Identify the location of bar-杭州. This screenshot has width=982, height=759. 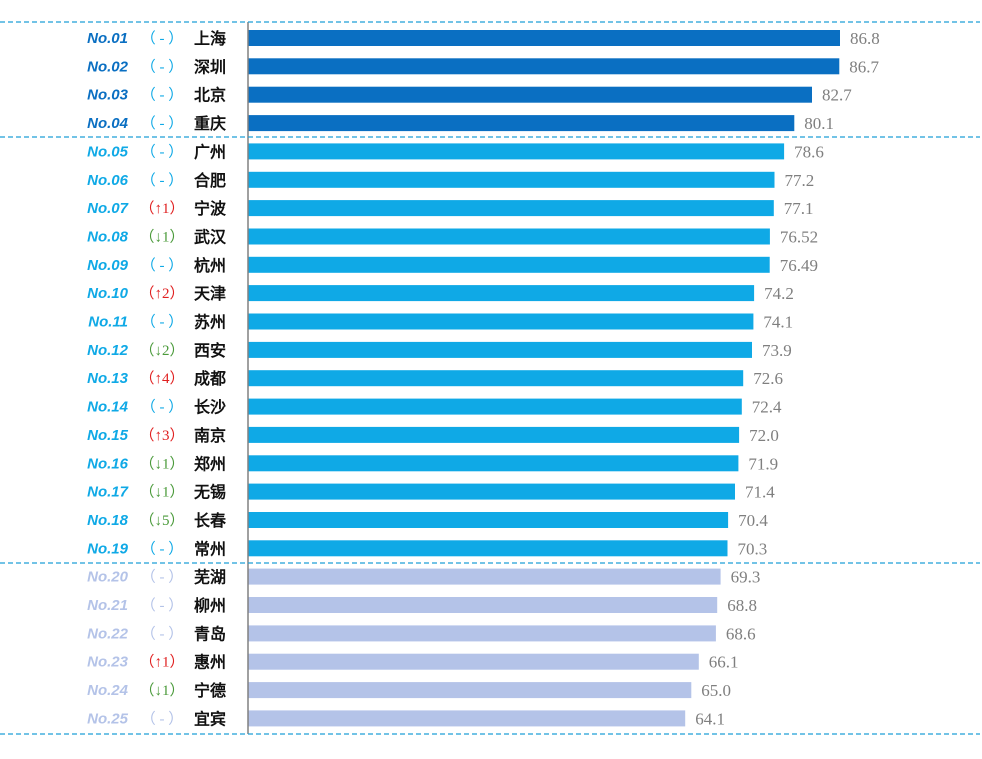
(509, 264).